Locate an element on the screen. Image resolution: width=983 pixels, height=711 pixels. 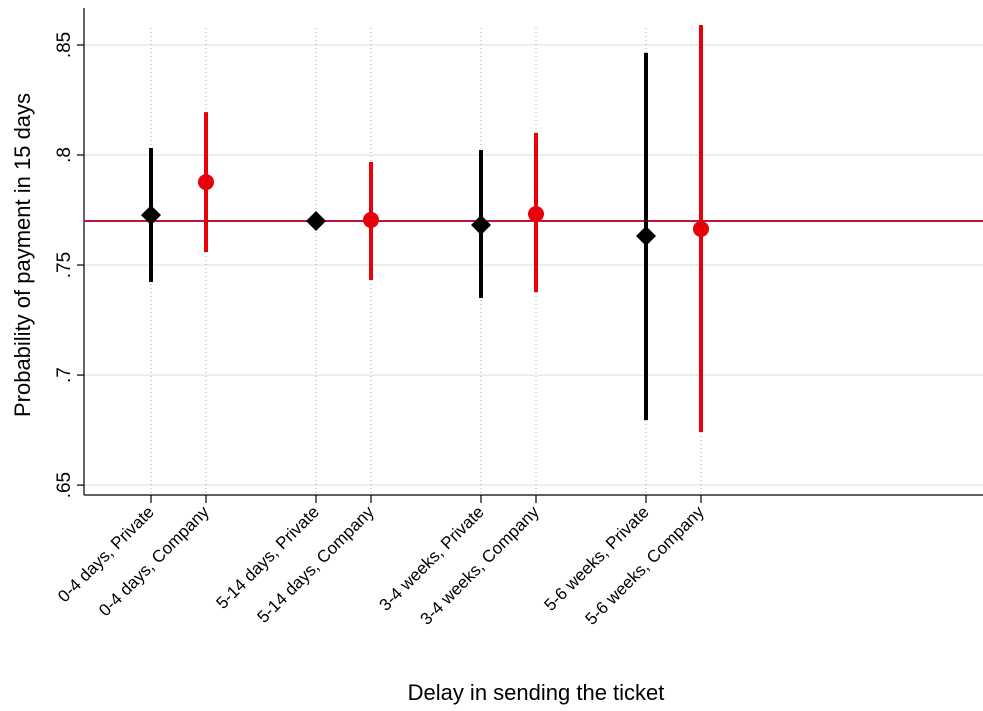
y-tick-label: .65 is located at coordinates (64, 485).